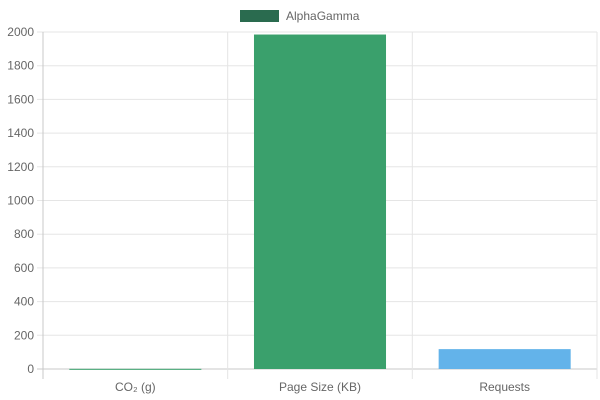  What do you see at coordinates (24, 335) in the screenshot?
I see `y-tick-label: 200` at bounding box center [24, 335].